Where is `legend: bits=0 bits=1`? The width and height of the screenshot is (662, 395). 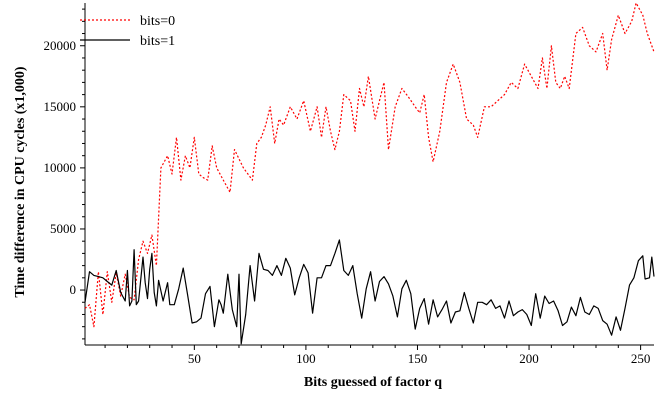 legend: bits=0 bits=1 is located at coordinates (127, 31).